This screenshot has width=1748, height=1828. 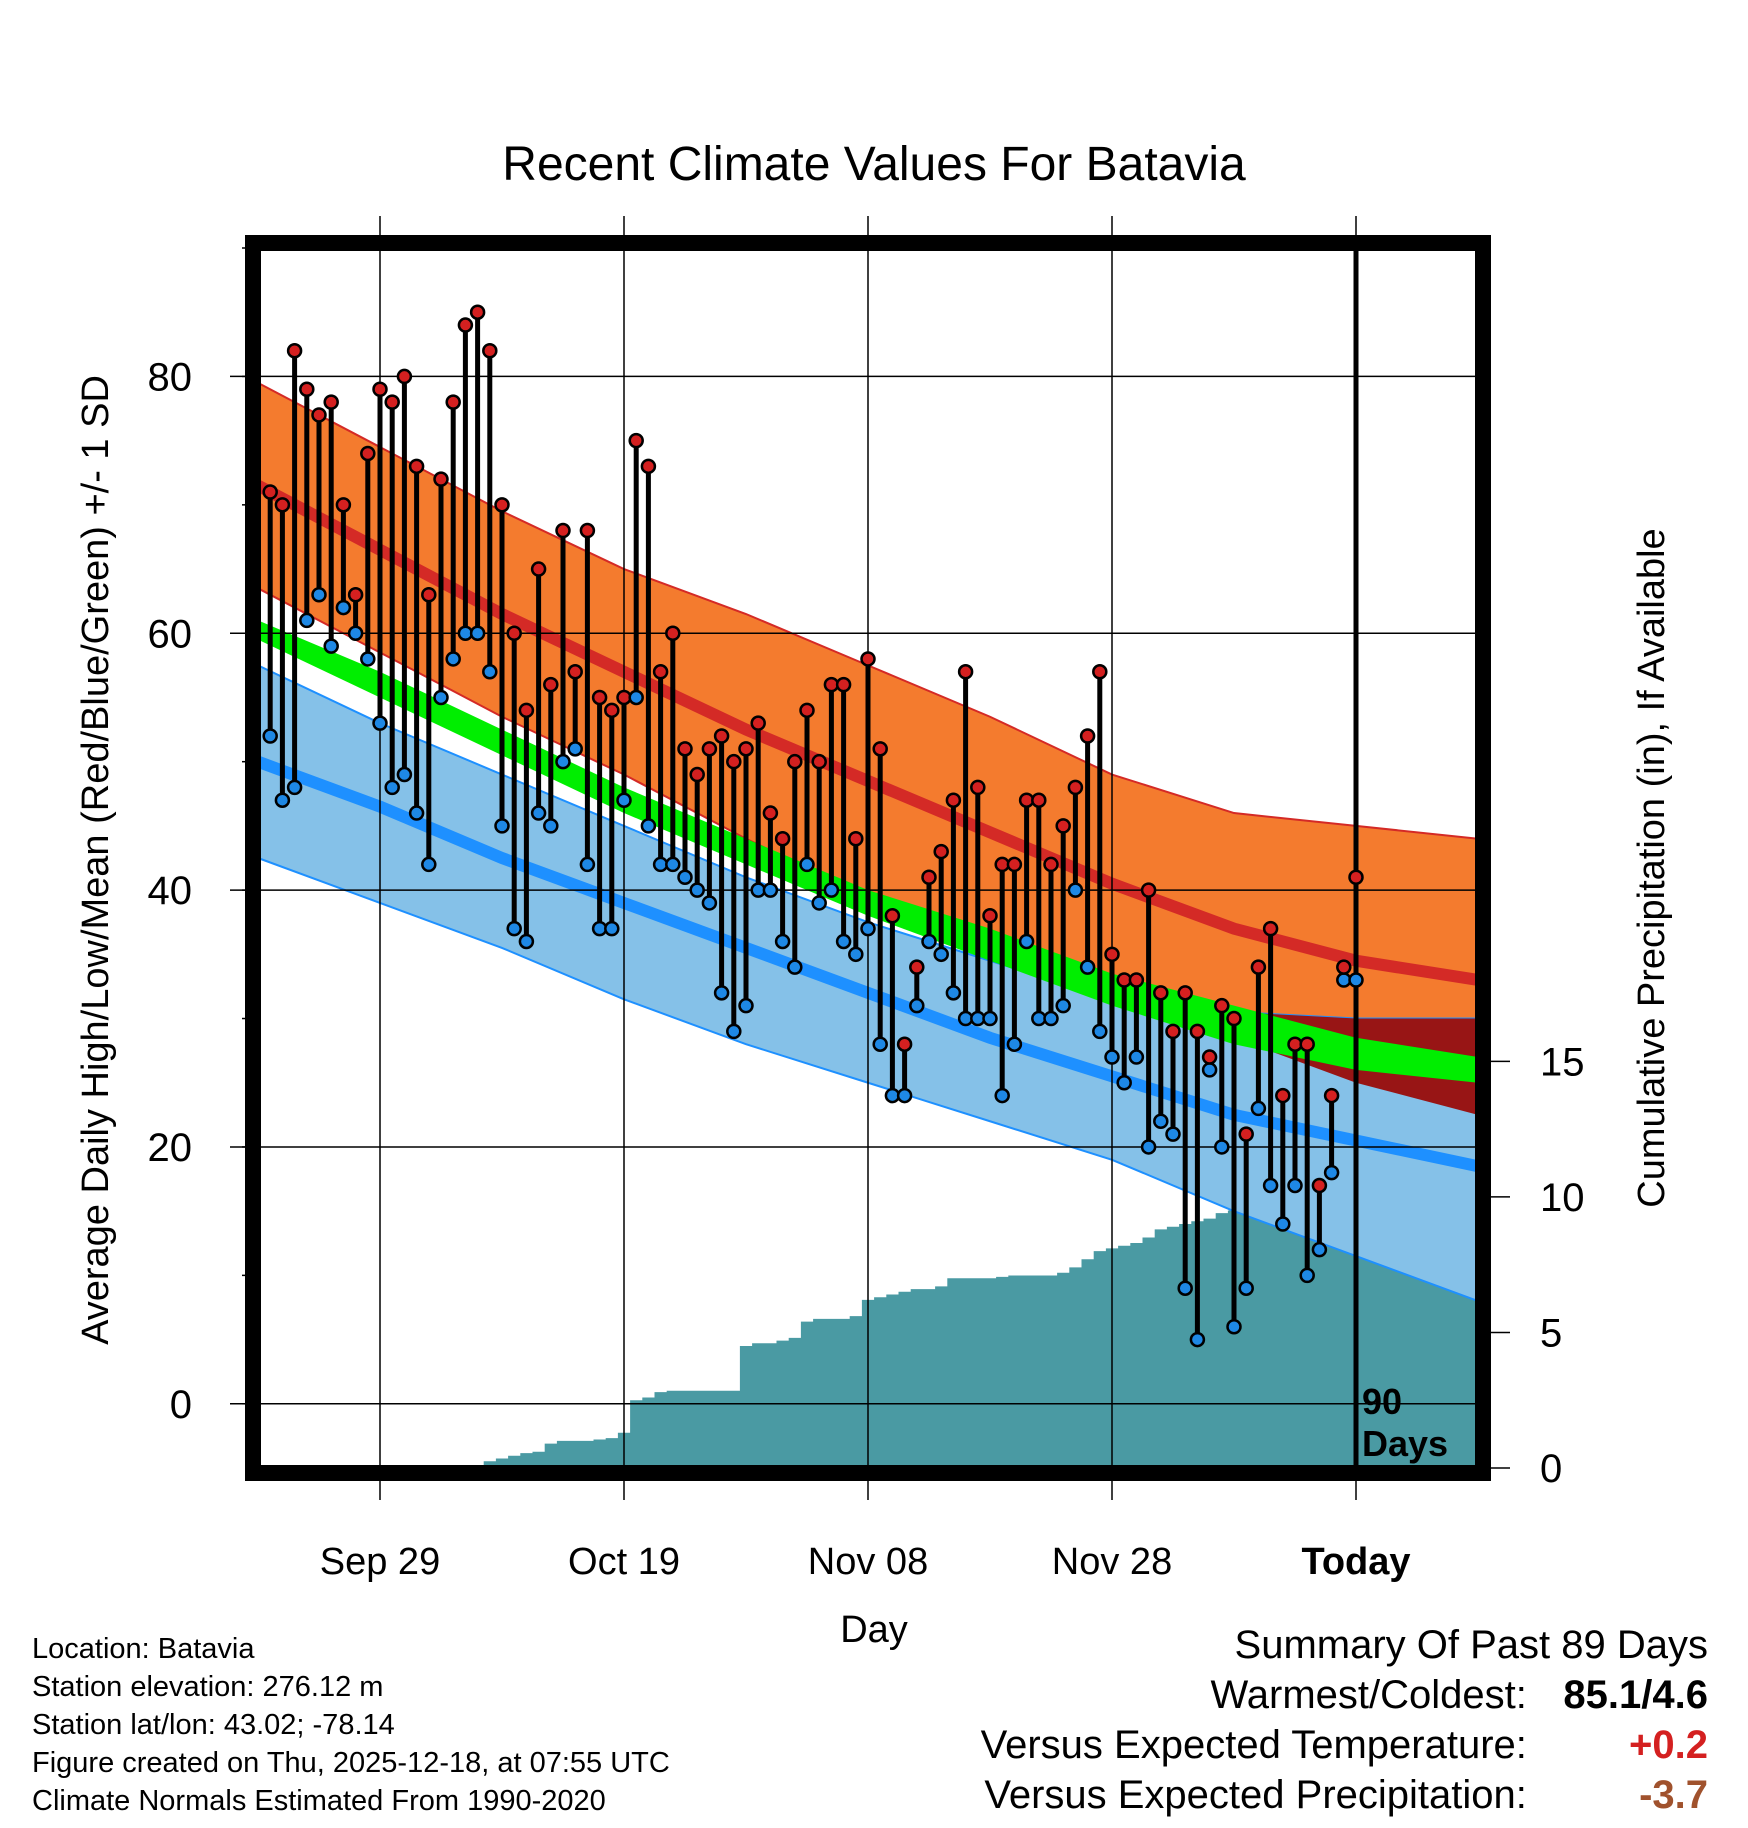 What do you see at coordinates (1562, 1198) in the screenshot?
I see `y2-tick-label: 10` at bounding box center [1562, 1198].